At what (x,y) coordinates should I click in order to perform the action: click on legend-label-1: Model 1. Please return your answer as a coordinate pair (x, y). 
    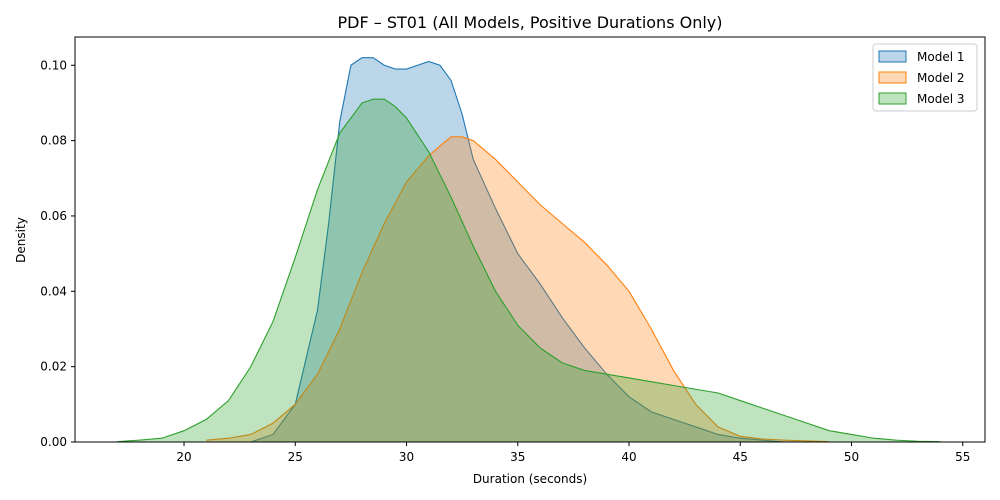
    Looking at the image, I should click on (940, 57).